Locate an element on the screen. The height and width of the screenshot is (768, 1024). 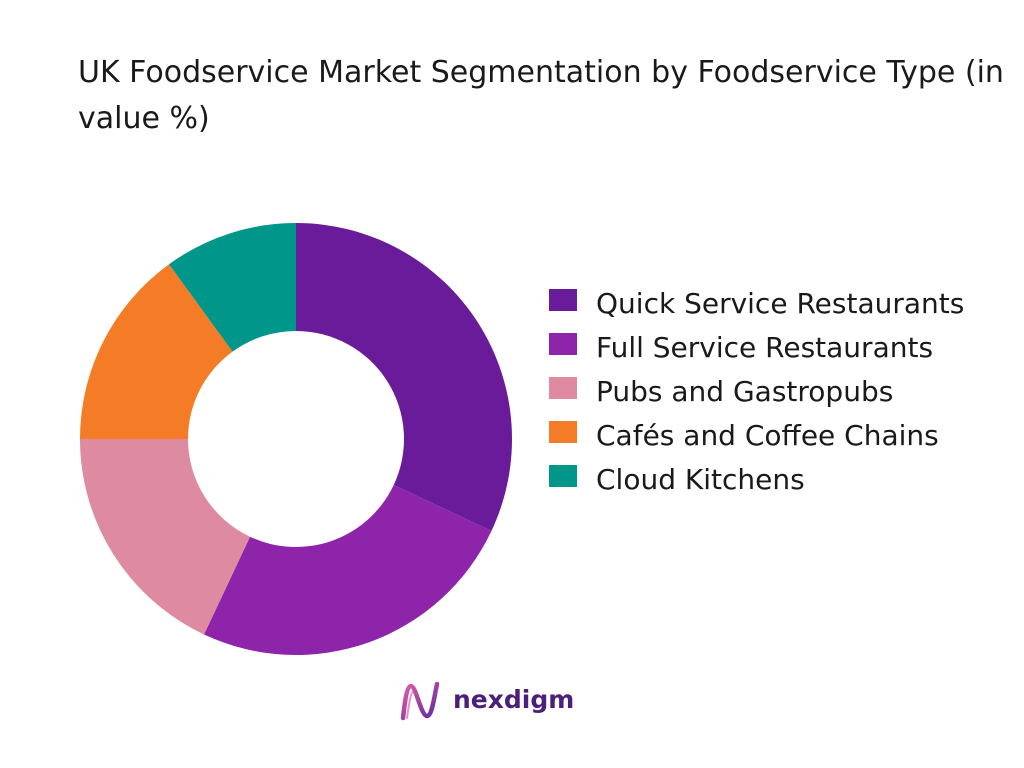
donut-slice-quick-service-restaurants is located at coordinates (404, 377).